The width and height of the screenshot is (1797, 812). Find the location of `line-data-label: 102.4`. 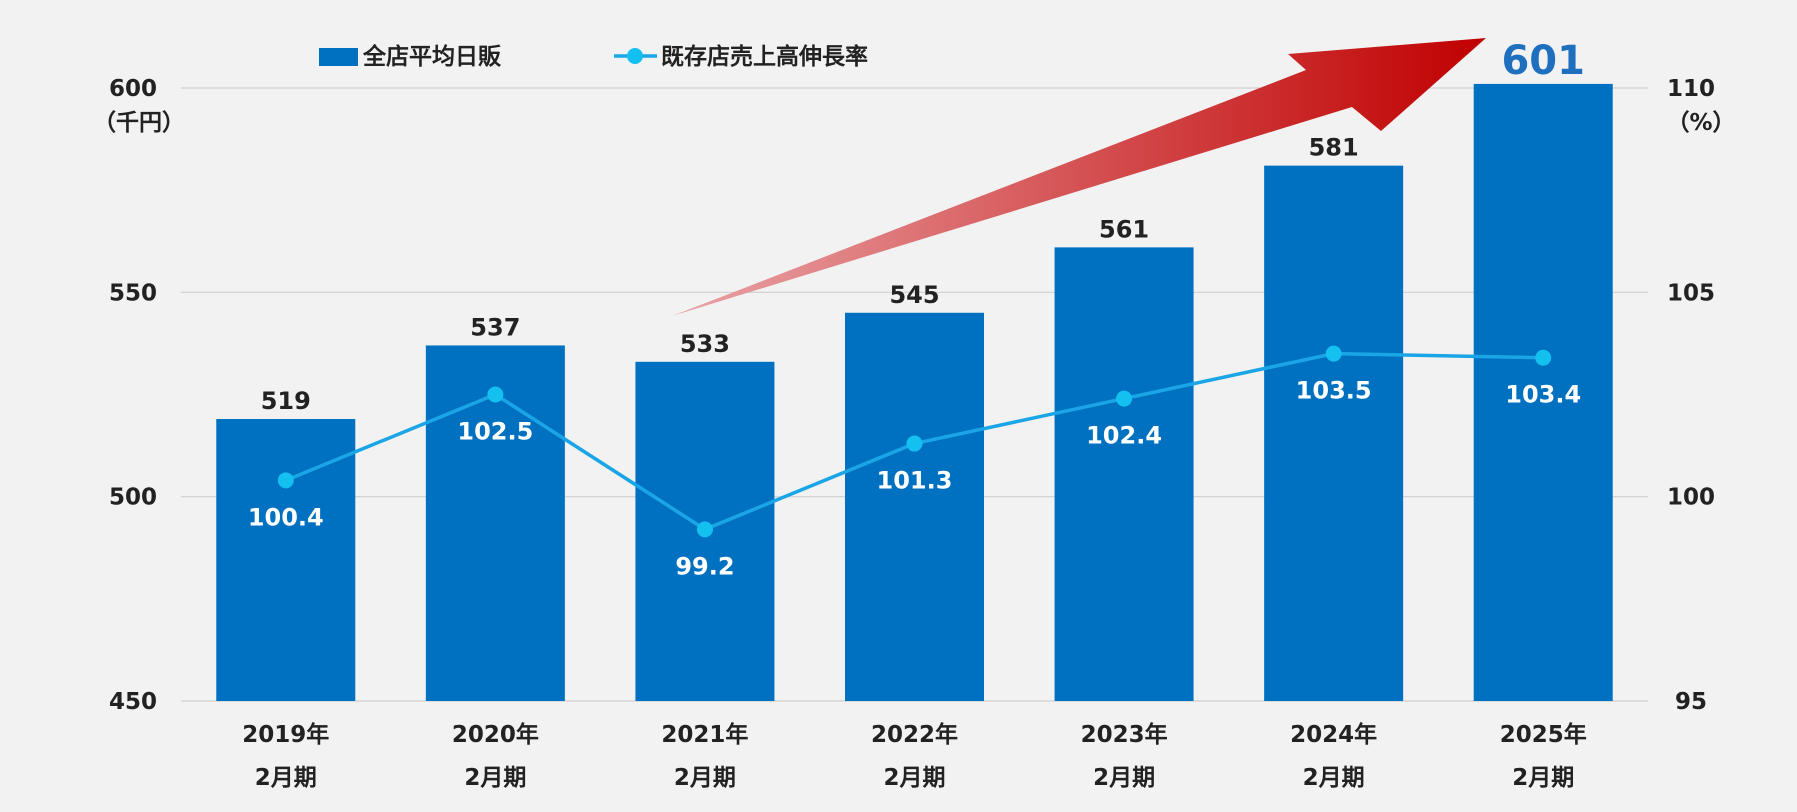

line-data-label: 102.4 is located at coordinates (1124, 436).